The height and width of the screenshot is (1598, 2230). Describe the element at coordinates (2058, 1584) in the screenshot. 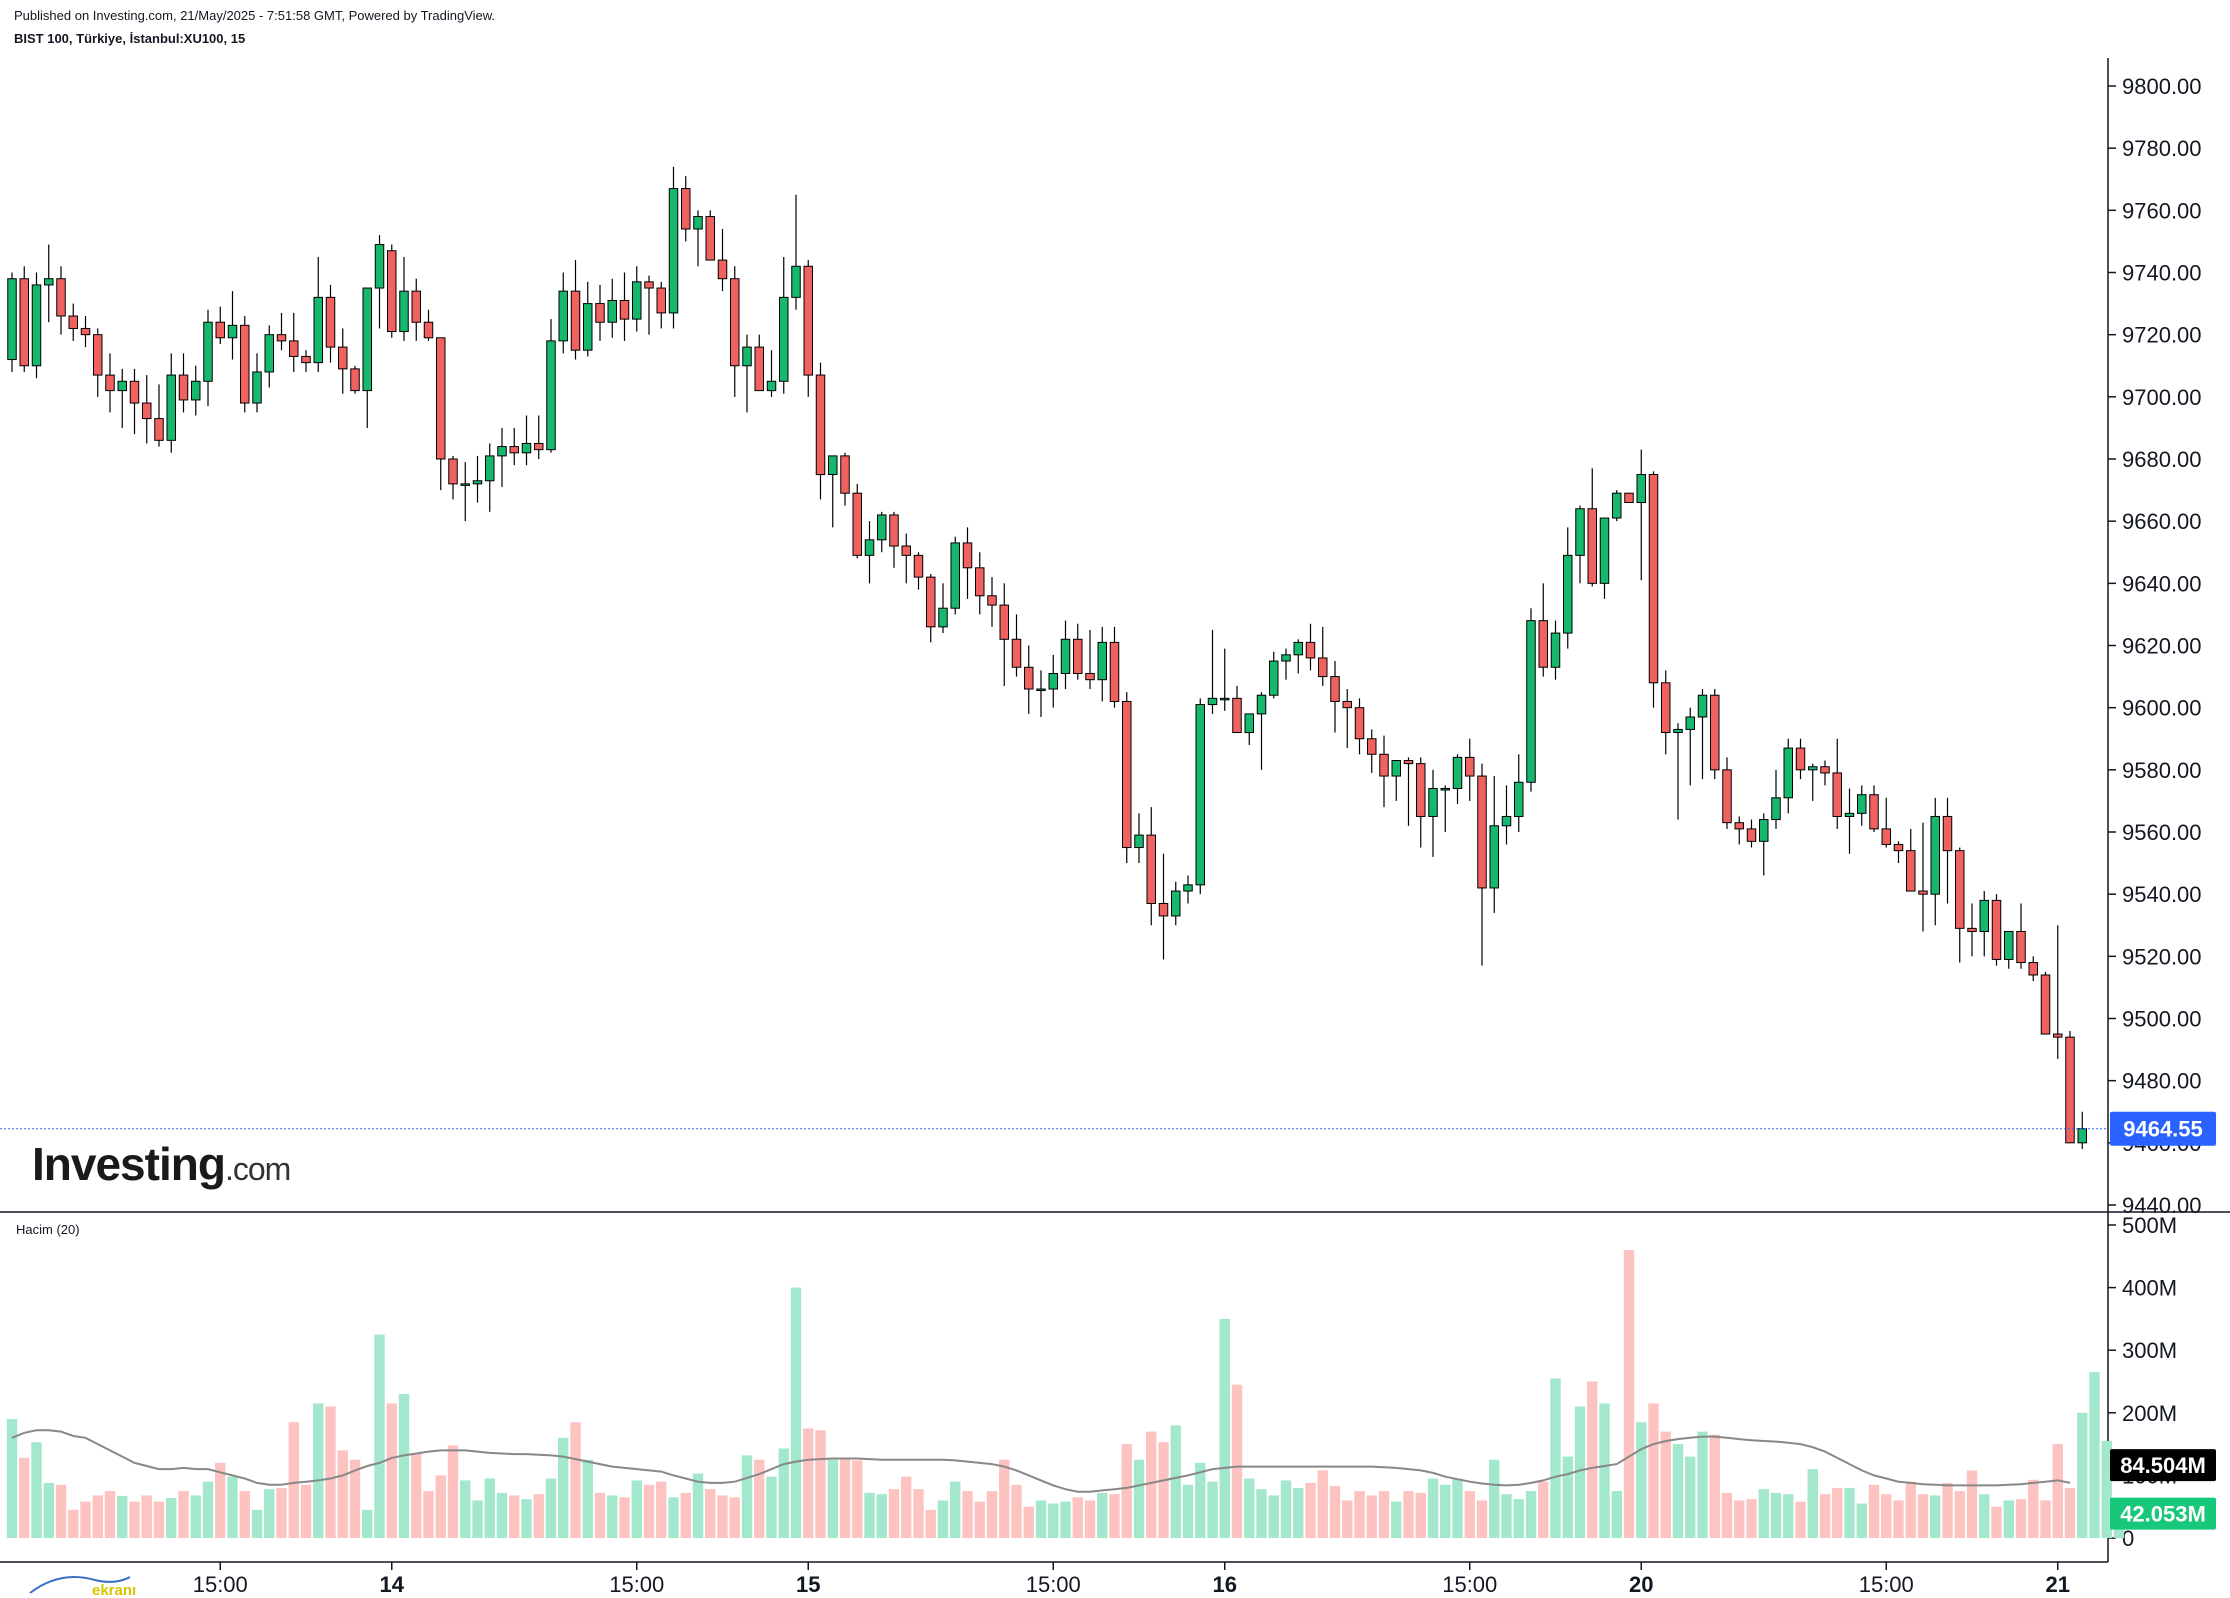

I see `time-tick-label: 21` at that location.